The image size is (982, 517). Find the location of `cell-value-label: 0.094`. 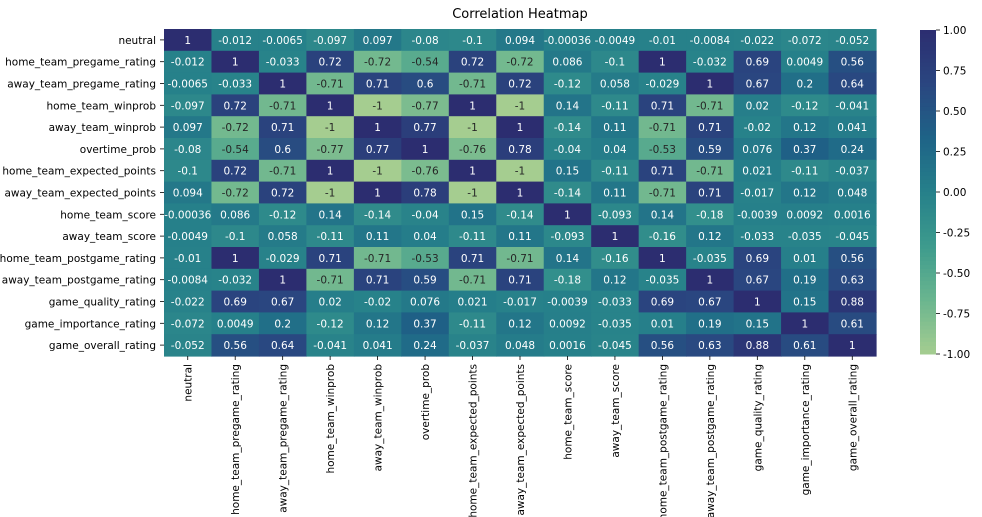

cell-value-label: 0.094 is located at coordinates (188, 194).